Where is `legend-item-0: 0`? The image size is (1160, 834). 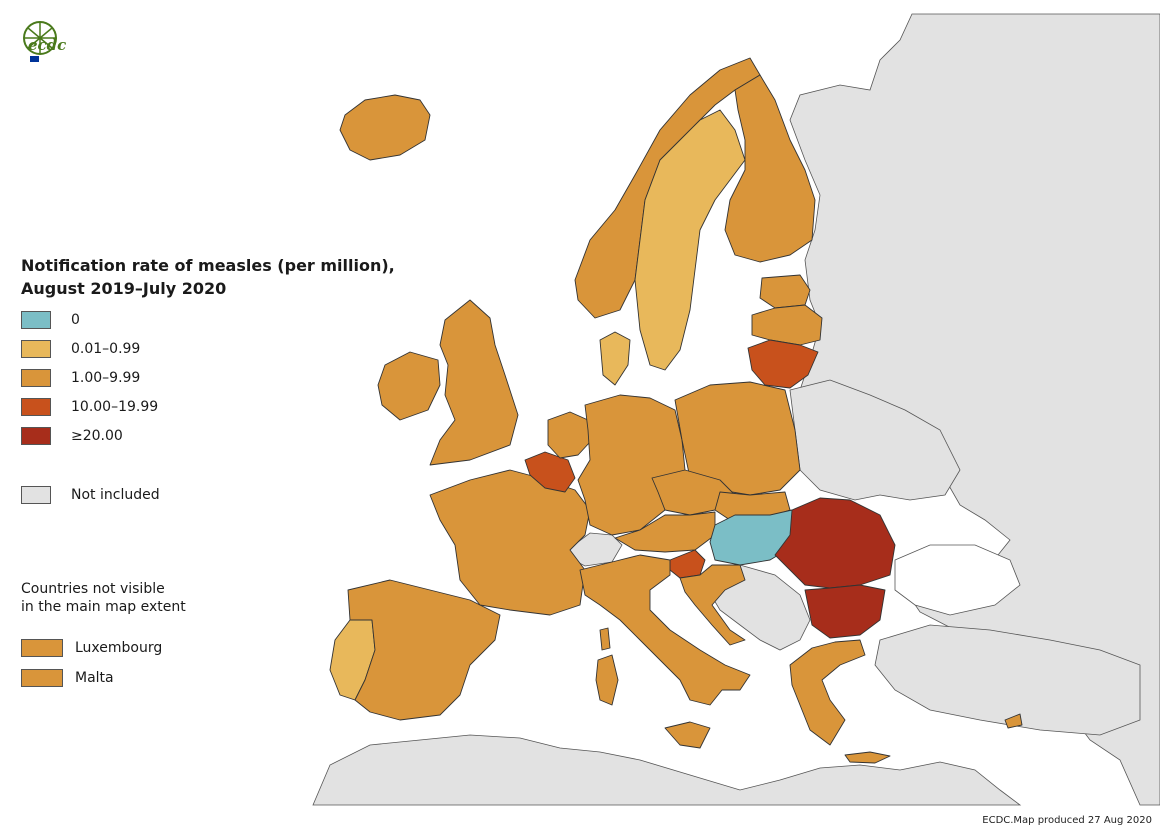 legend-item-0: 0 is located at coordinates (50, 320).